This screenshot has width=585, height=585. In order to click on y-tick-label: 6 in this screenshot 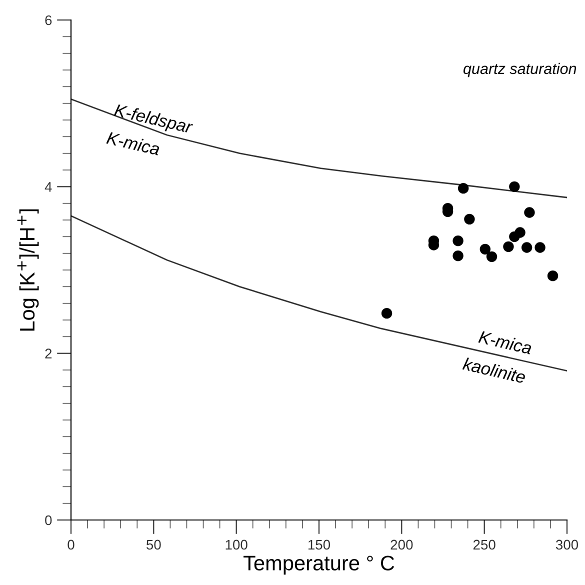, I will do `click(48, 20)`.